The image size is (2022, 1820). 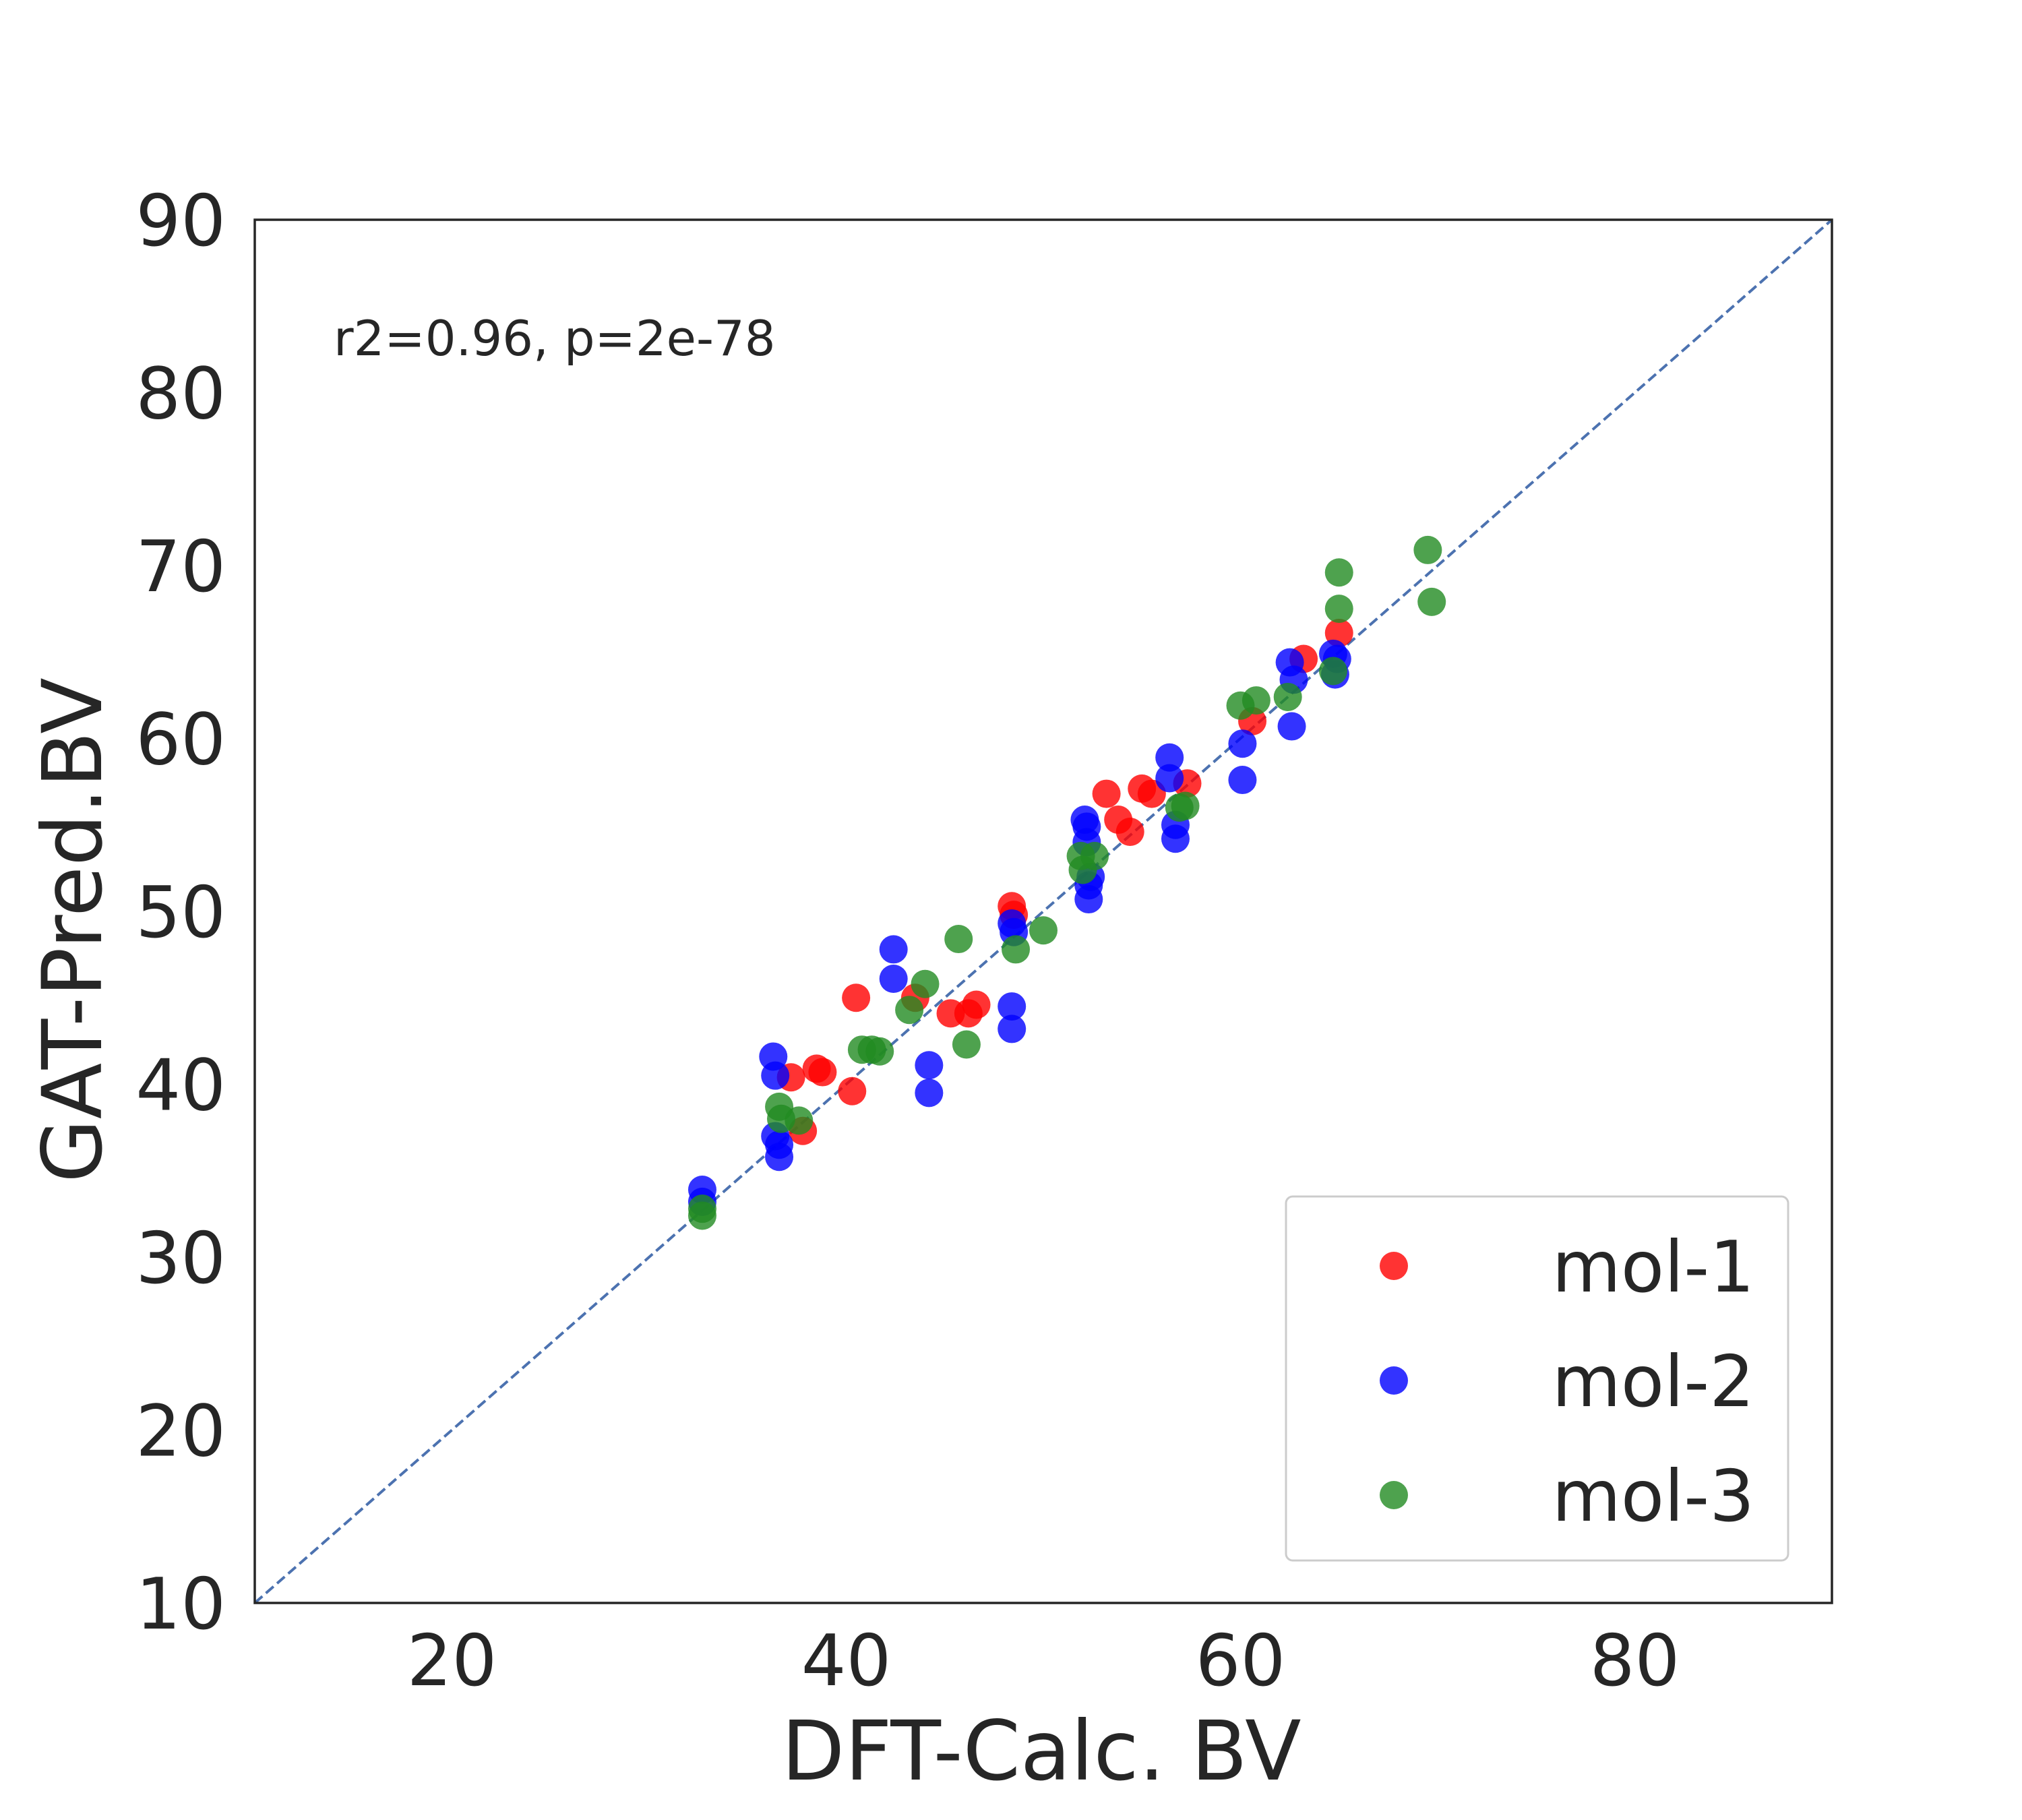 What do you see at coordinates (180, 1086) in the screenshot?
I see `y-tick-label: 40` at bounding box center [180, 1086].